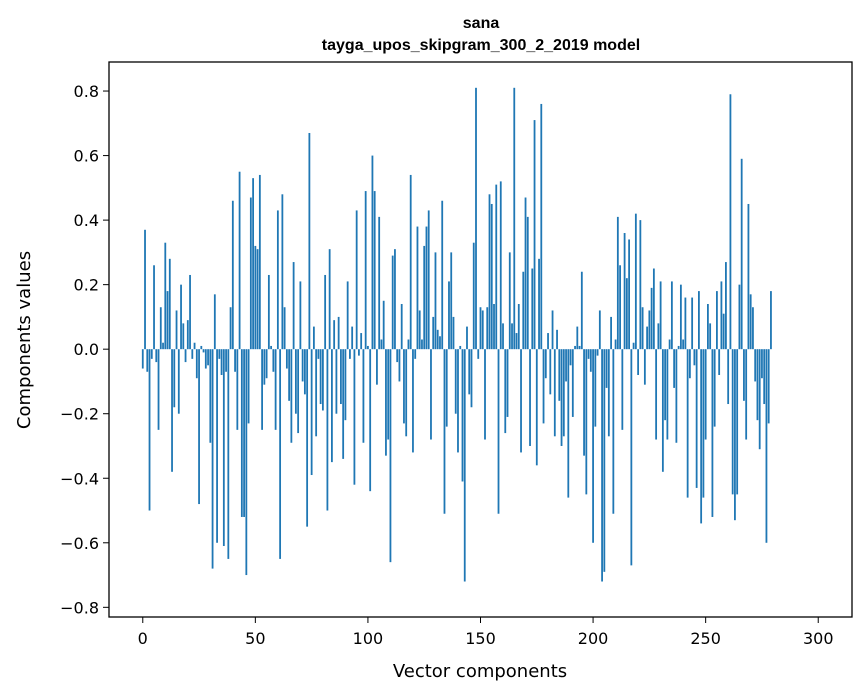  I want to click on y-tick-label: −0.2, so click(79, 414).